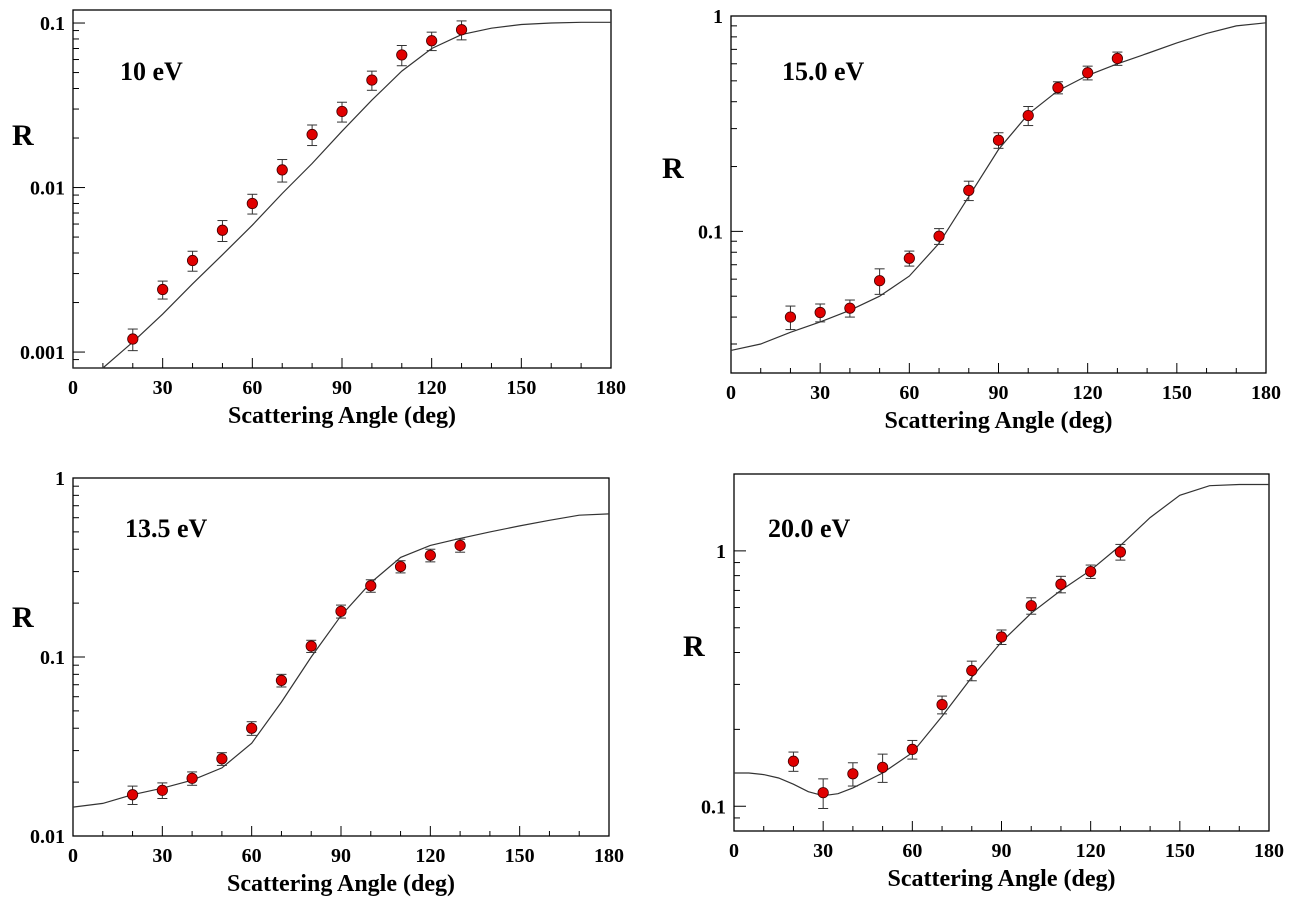 The width and height of the screenshot is (1294, 902). Describe the element at coordinates (73, 388) in the screenshot. I see `x-tick-label: 0` at that location.